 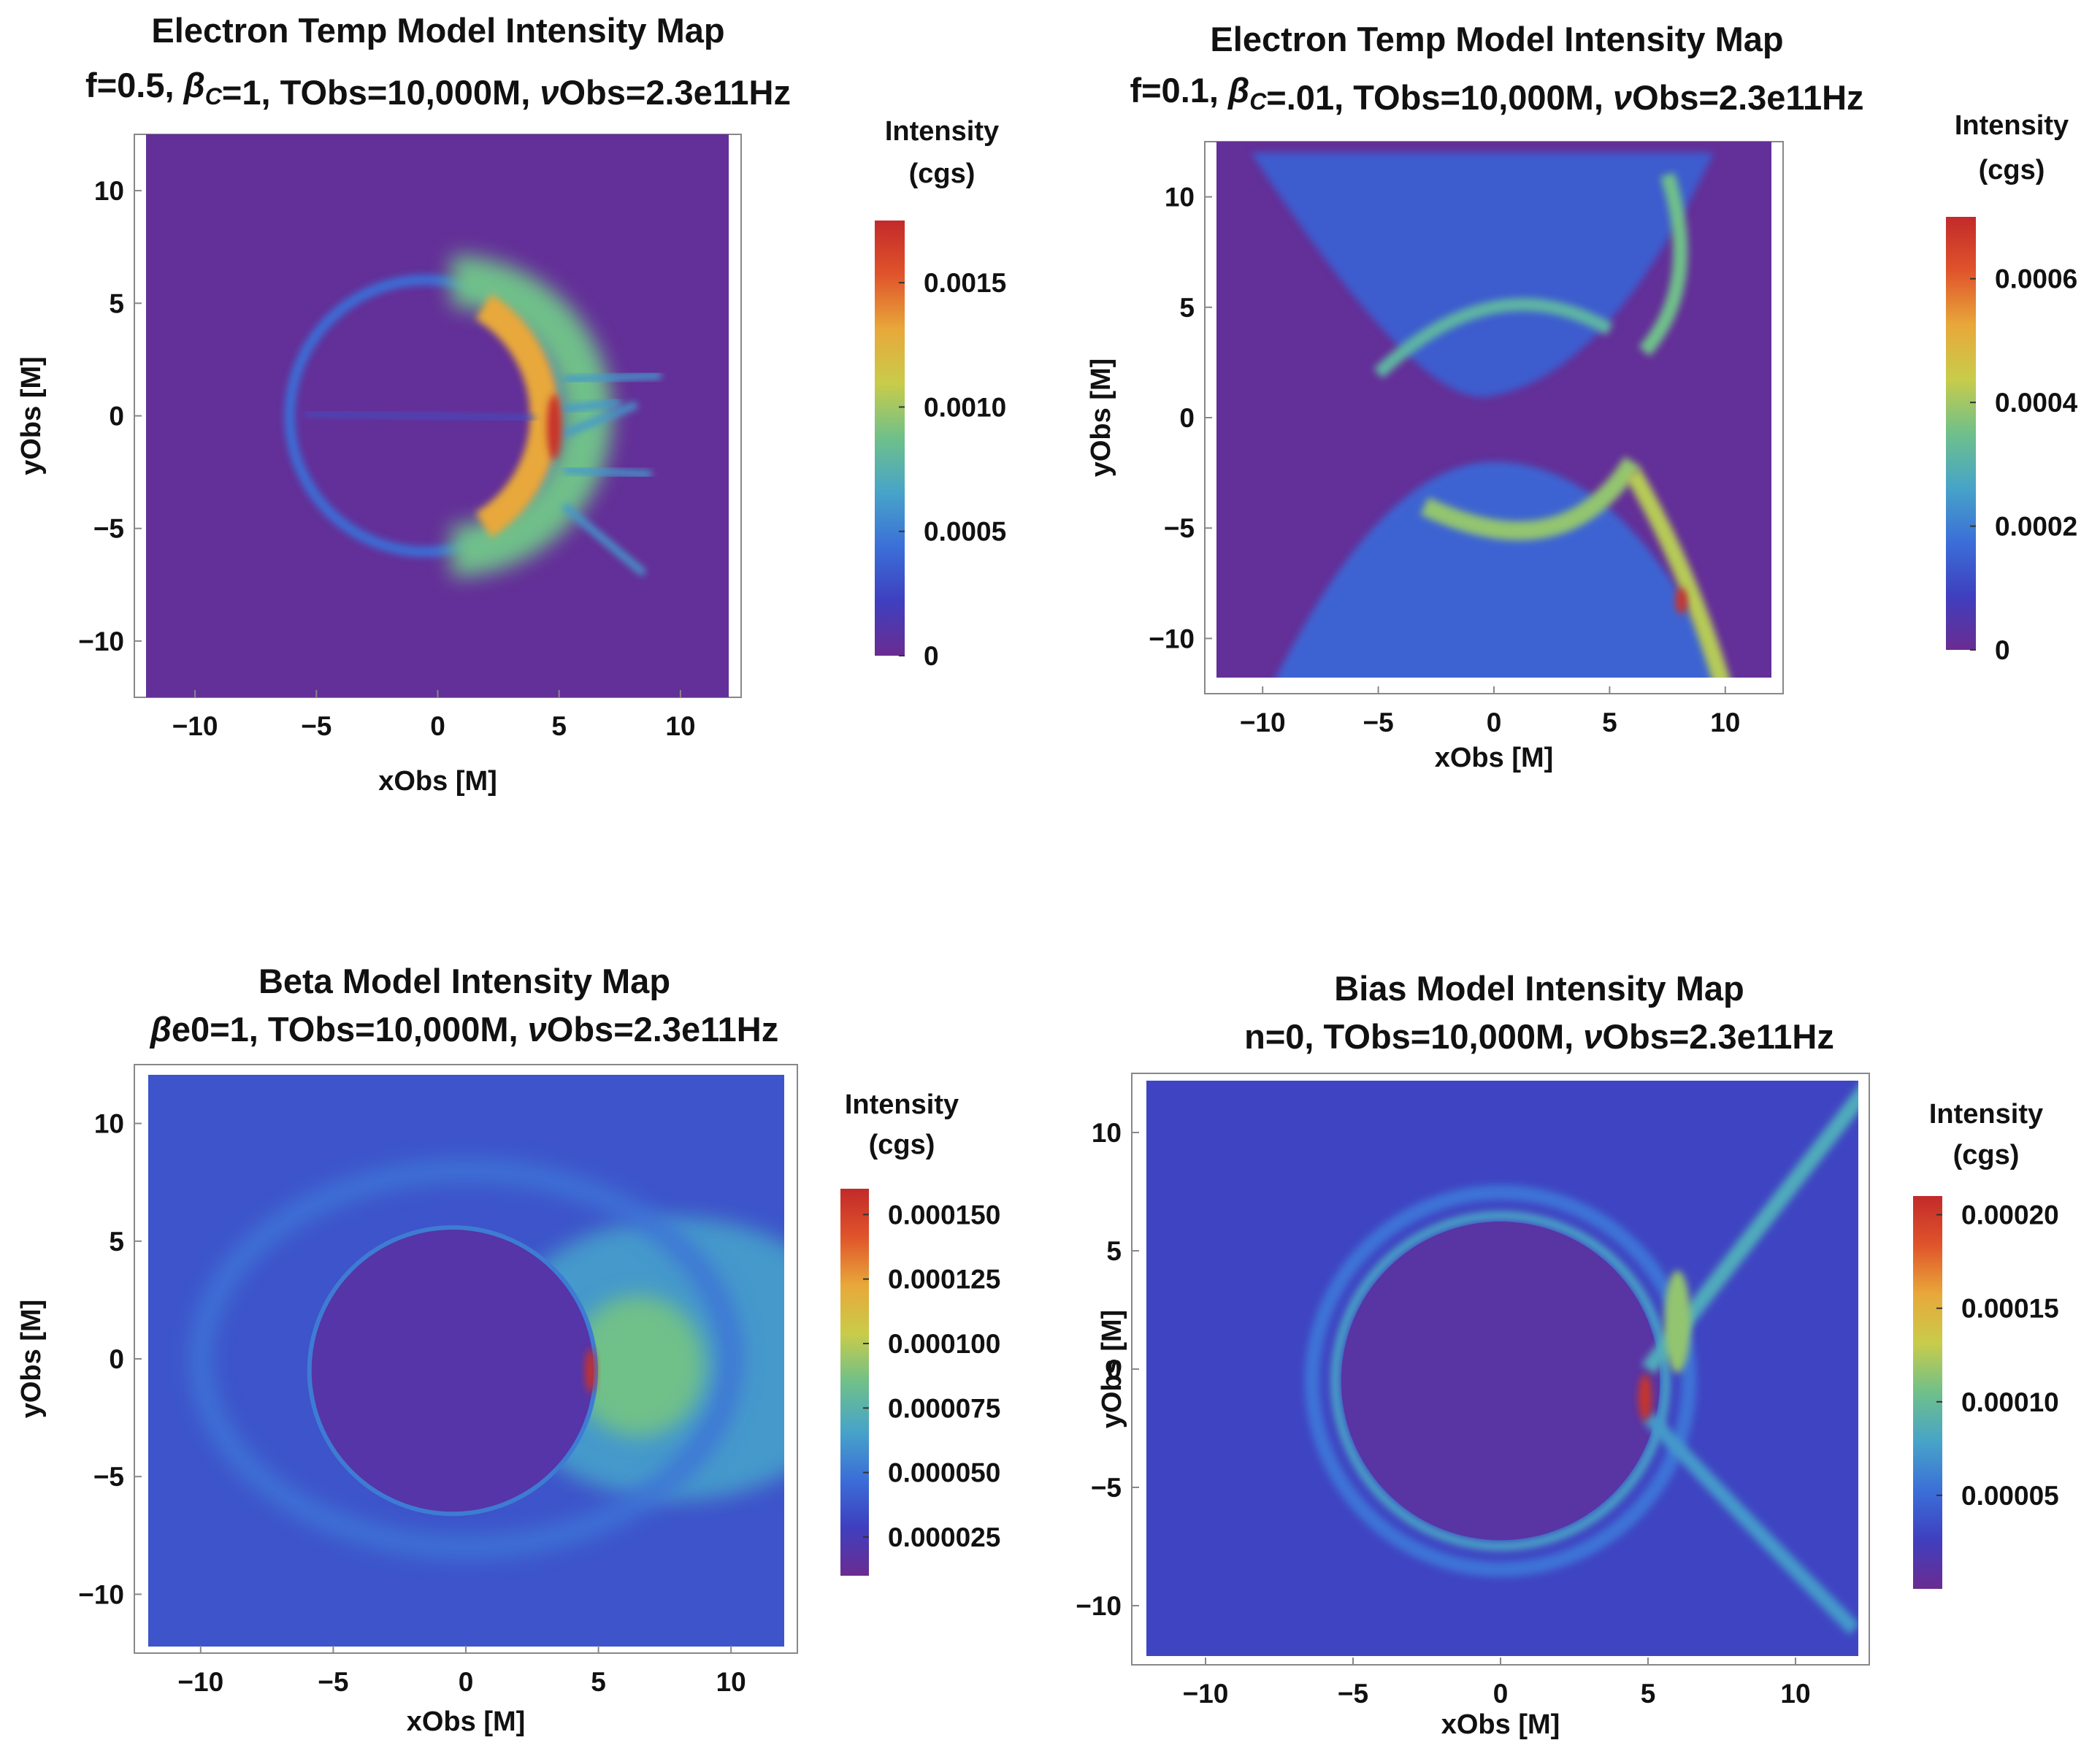 What do you see at coordinates (944, 1215) in the screenshot?
I see `colorbar-tick-label: 0.000150` at bounding box center [944, 1215].